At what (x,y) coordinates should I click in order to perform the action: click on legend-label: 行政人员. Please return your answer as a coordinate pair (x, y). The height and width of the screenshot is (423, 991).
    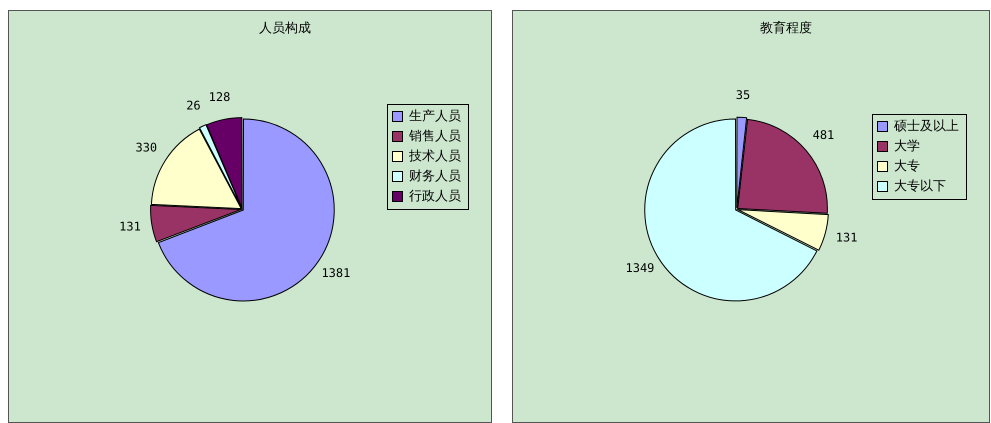
    Looking at the image, I should click on (435, 196).